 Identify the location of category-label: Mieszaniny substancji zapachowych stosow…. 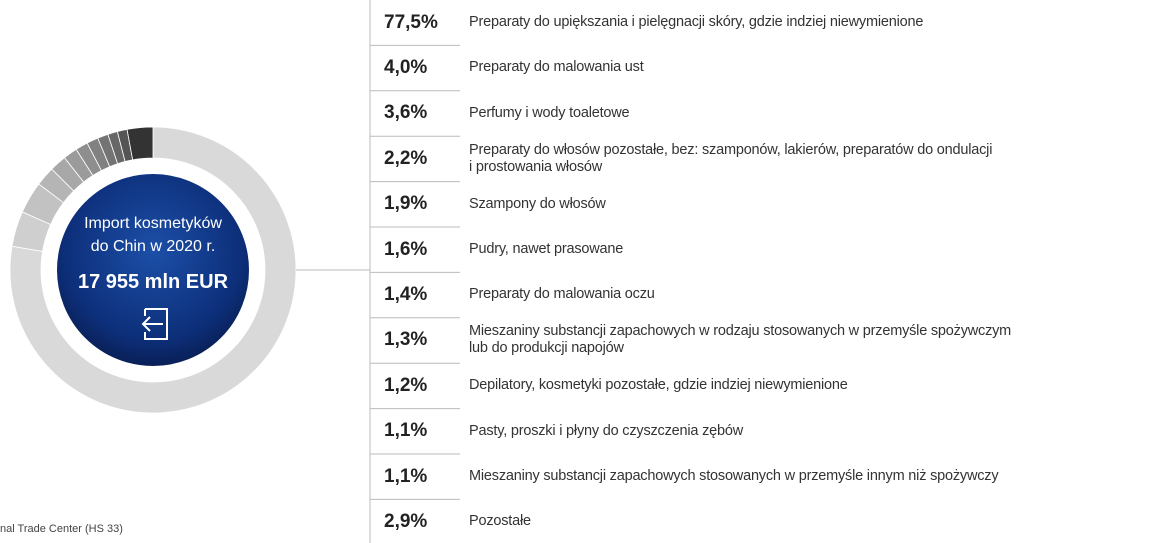
(734, 476).